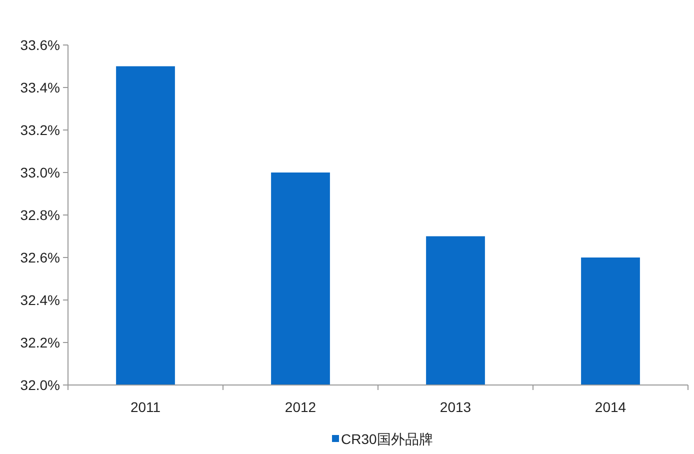  What do you see at coordinates (40, 300) in the screenshot?
I see `y-tick-label: 32.4%` at bounding box center [40, 300].